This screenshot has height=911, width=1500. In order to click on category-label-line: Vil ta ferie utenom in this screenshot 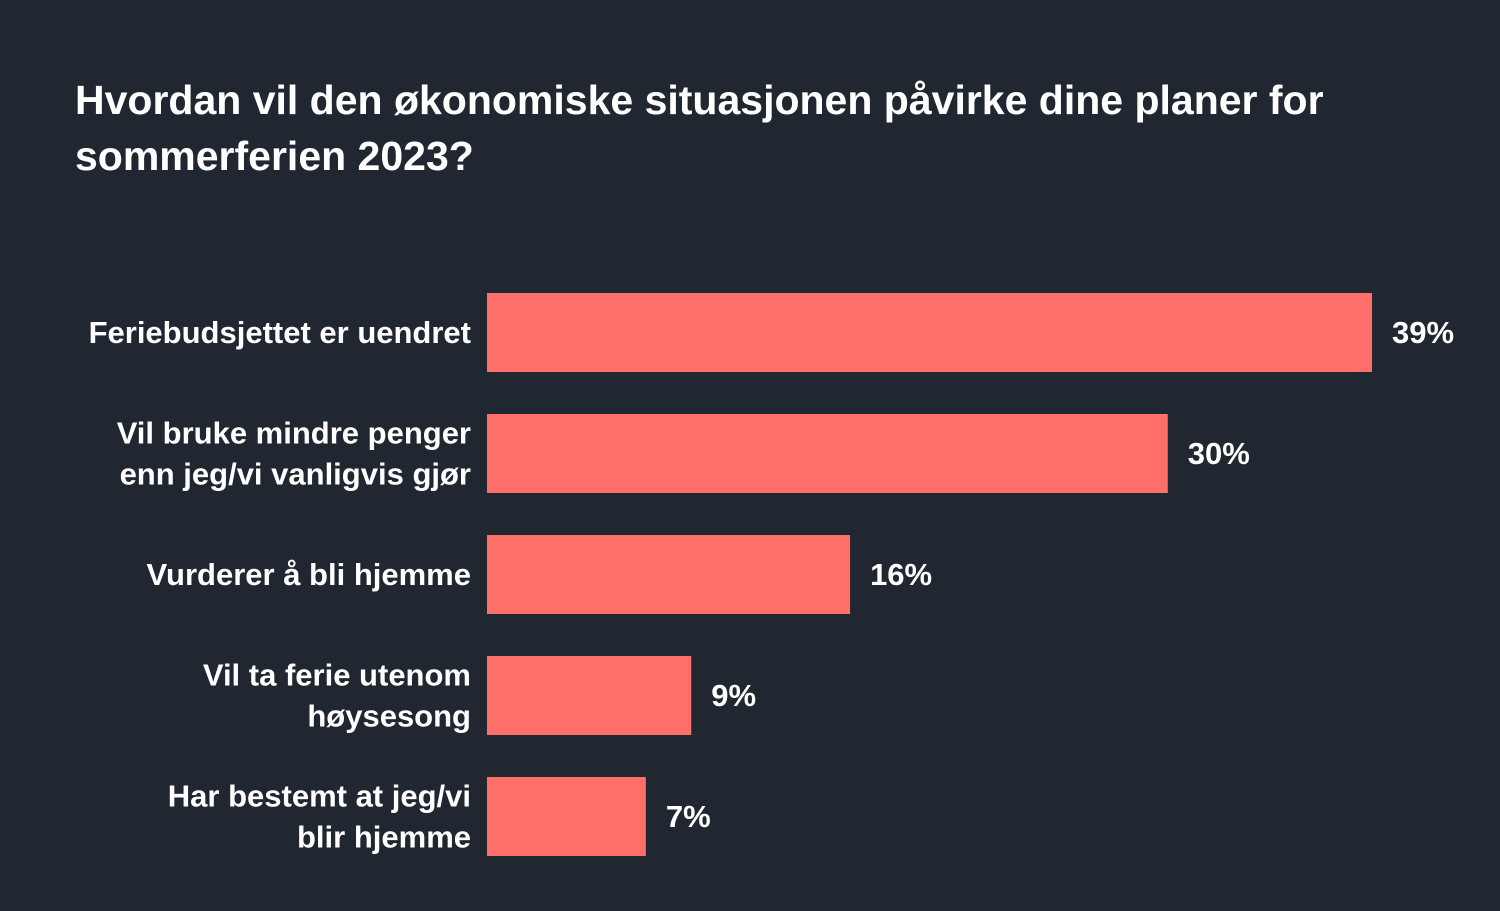, I will do `click(337, 675)`.